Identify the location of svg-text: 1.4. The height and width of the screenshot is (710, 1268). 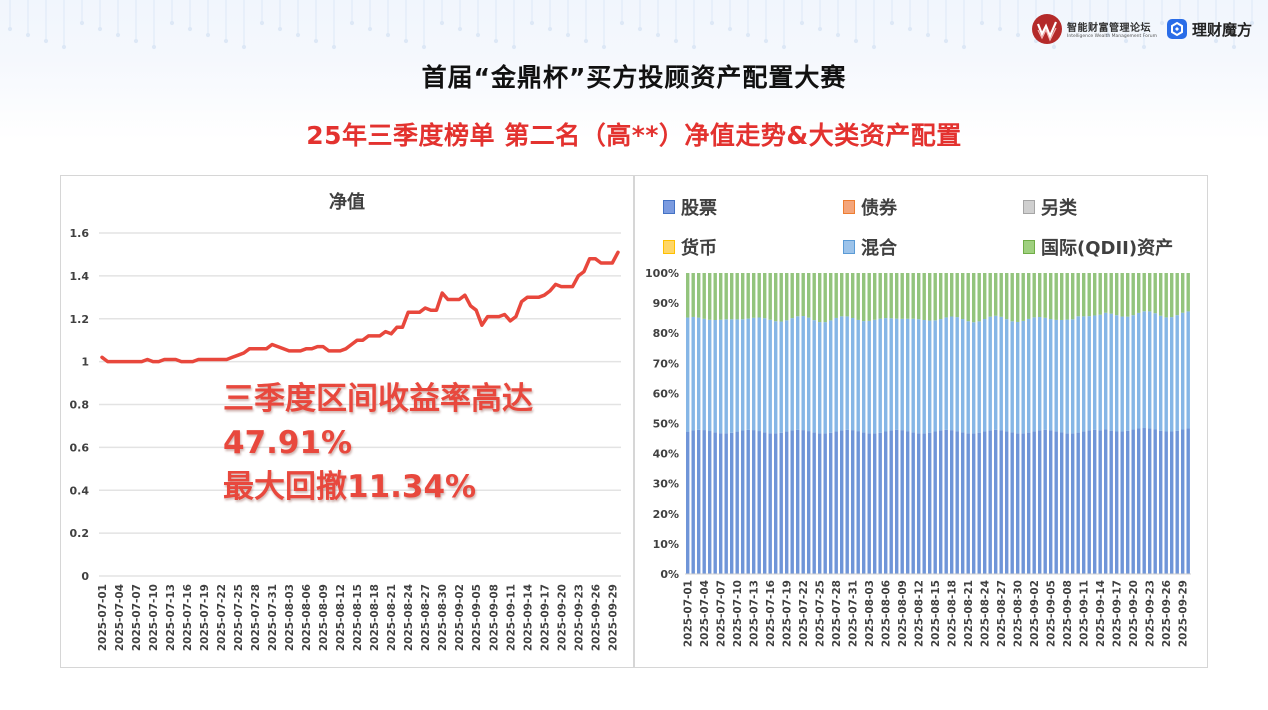
(80, 276).